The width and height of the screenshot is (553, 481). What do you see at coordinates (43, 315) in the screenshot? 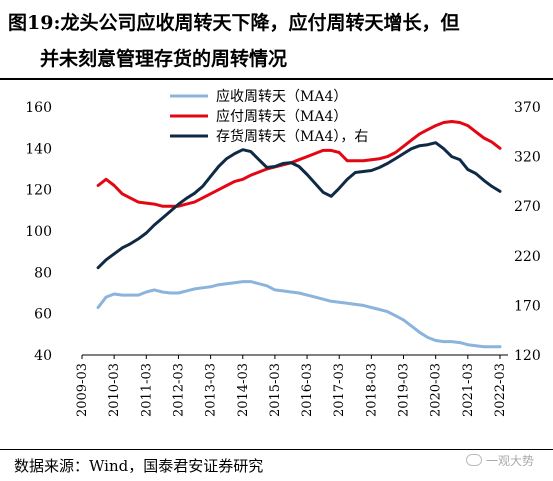
I see `y-left-tick-label: 60` at bounding box center [43, 315].